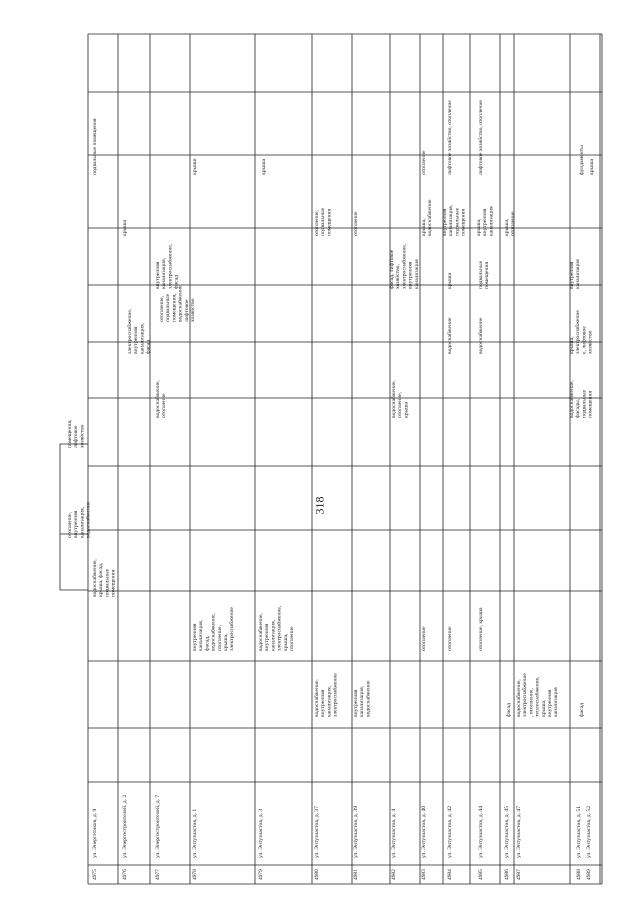 The width and height of the screenshot is (640, 905). I want to click on row-address: ул. Энтузиастов, д. 37, so click(317, 832).